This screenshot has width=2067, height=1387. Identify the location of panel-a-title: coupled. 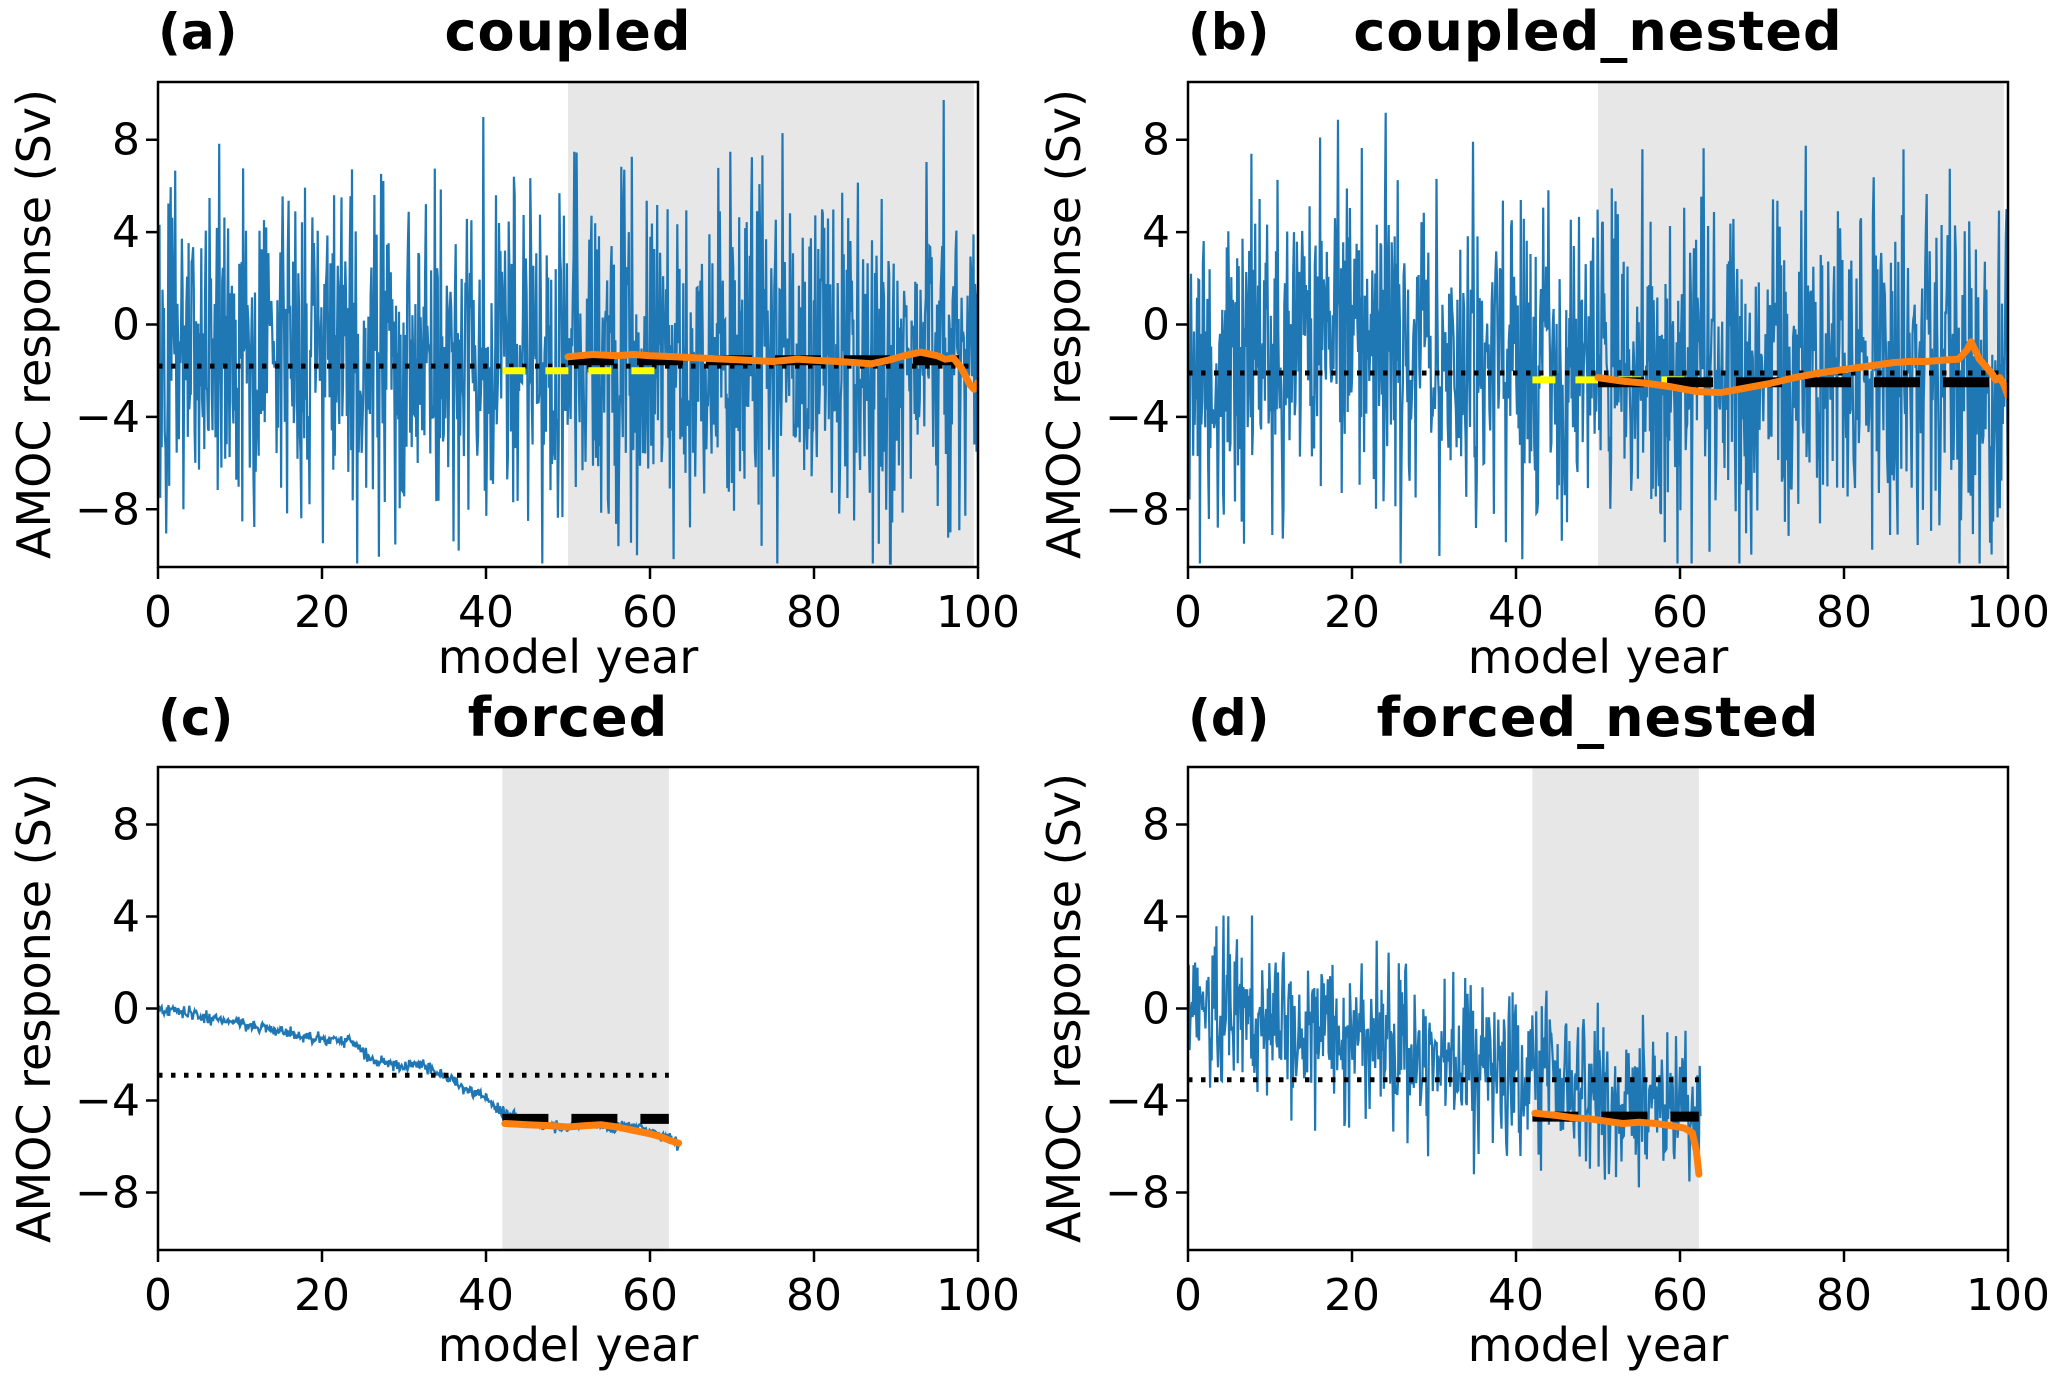
(568, 31).